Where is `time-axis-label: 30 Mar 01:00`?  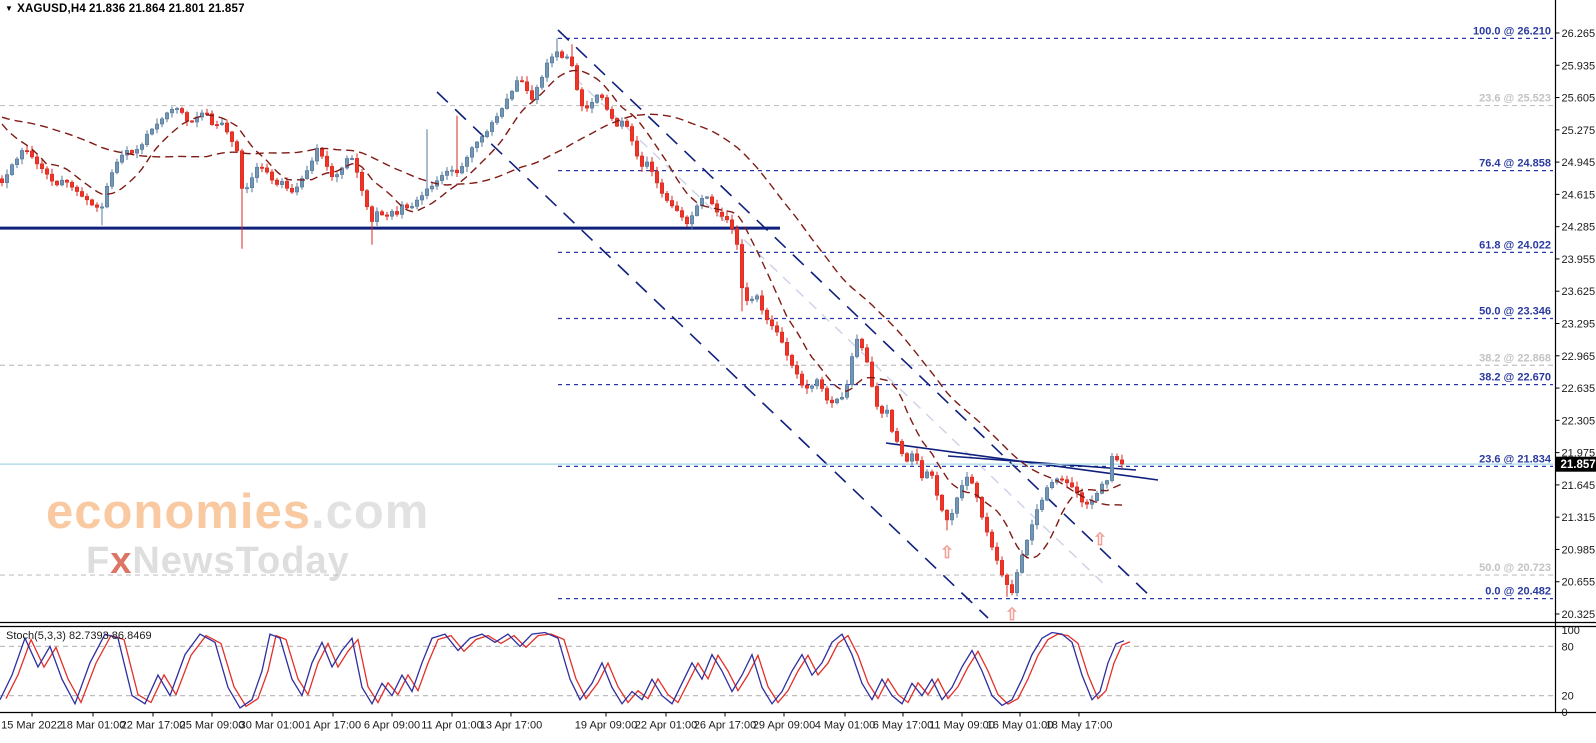 time-axis-label: 30 Mar 01:00 is located at coordinates (272, 726).